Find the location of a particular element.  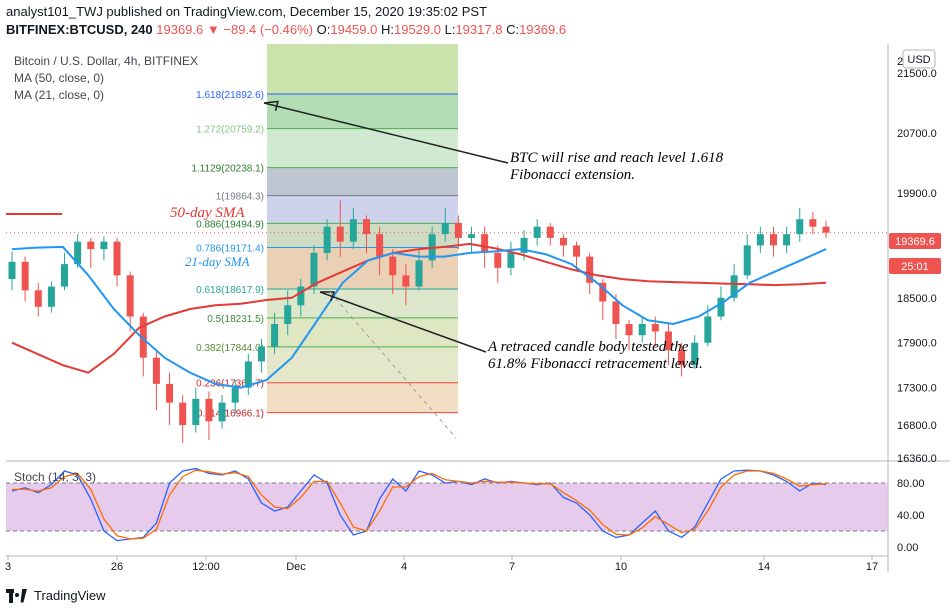

last-price: 19369.6 is located at coordinates (180, 29).